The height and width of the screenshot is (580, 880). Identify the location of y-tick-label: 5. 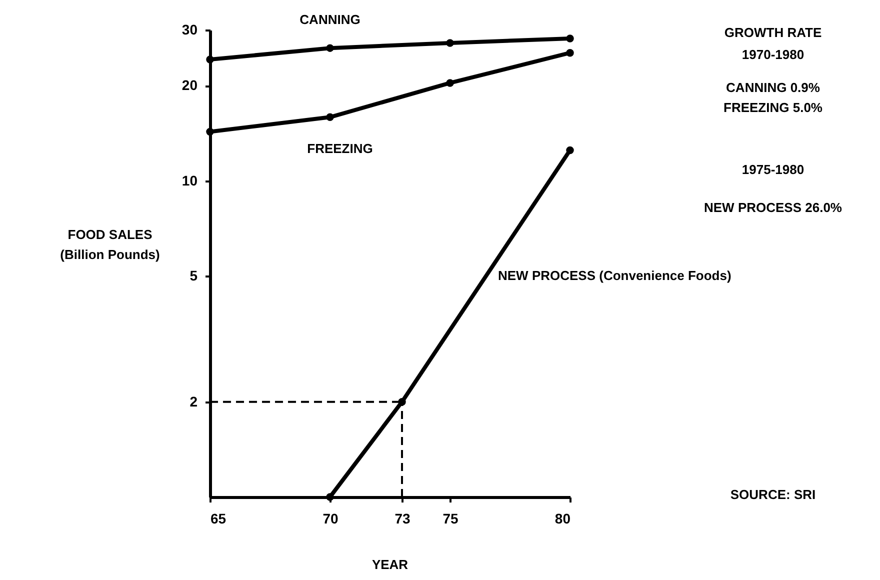
(194, 276).